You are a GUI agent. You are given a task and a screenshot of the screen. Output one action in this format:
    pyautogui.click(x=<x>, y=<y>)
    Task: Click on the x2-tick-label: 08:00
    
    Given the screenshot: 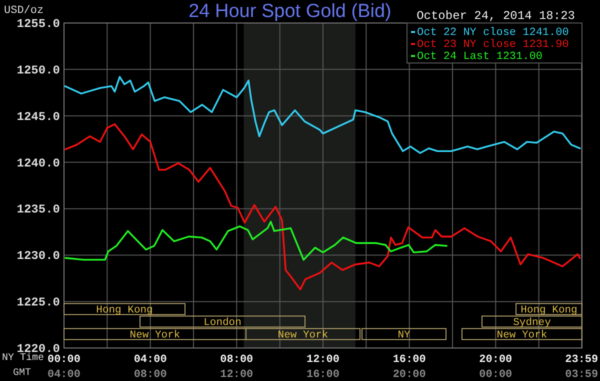 What is the action you would take?
    pyautogui.click(x=150, y=375)
    